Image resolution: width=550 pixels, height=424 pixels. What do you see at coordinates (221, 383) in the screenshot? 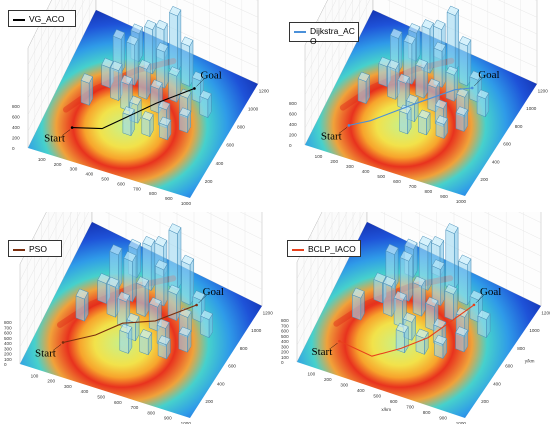
I see `y-tick-label: 400` at bounding box center [221, 383].